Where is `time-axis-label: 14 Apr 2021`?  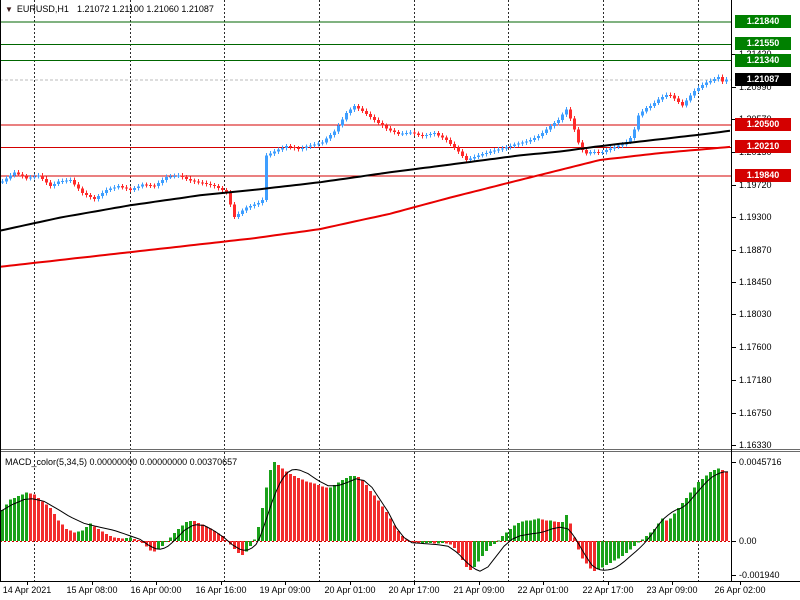
time-axis-label: 14 Apr 2021 is located at coordinates (27, 590).